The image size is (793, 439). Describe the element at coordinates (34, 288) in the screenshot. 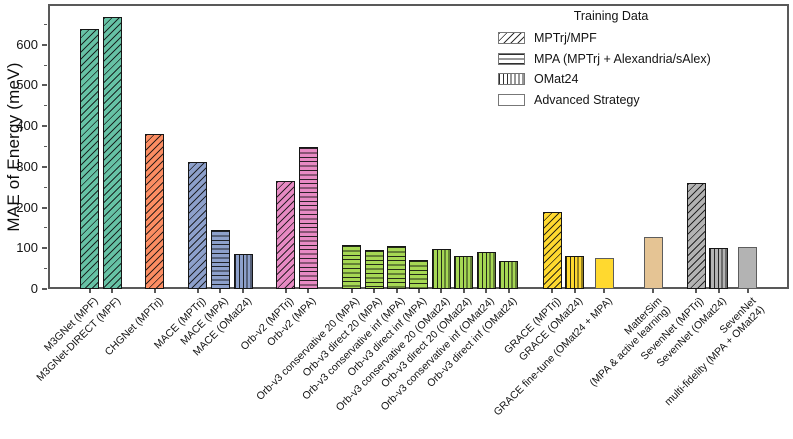

I see `y-tick-label: 0` at that location.